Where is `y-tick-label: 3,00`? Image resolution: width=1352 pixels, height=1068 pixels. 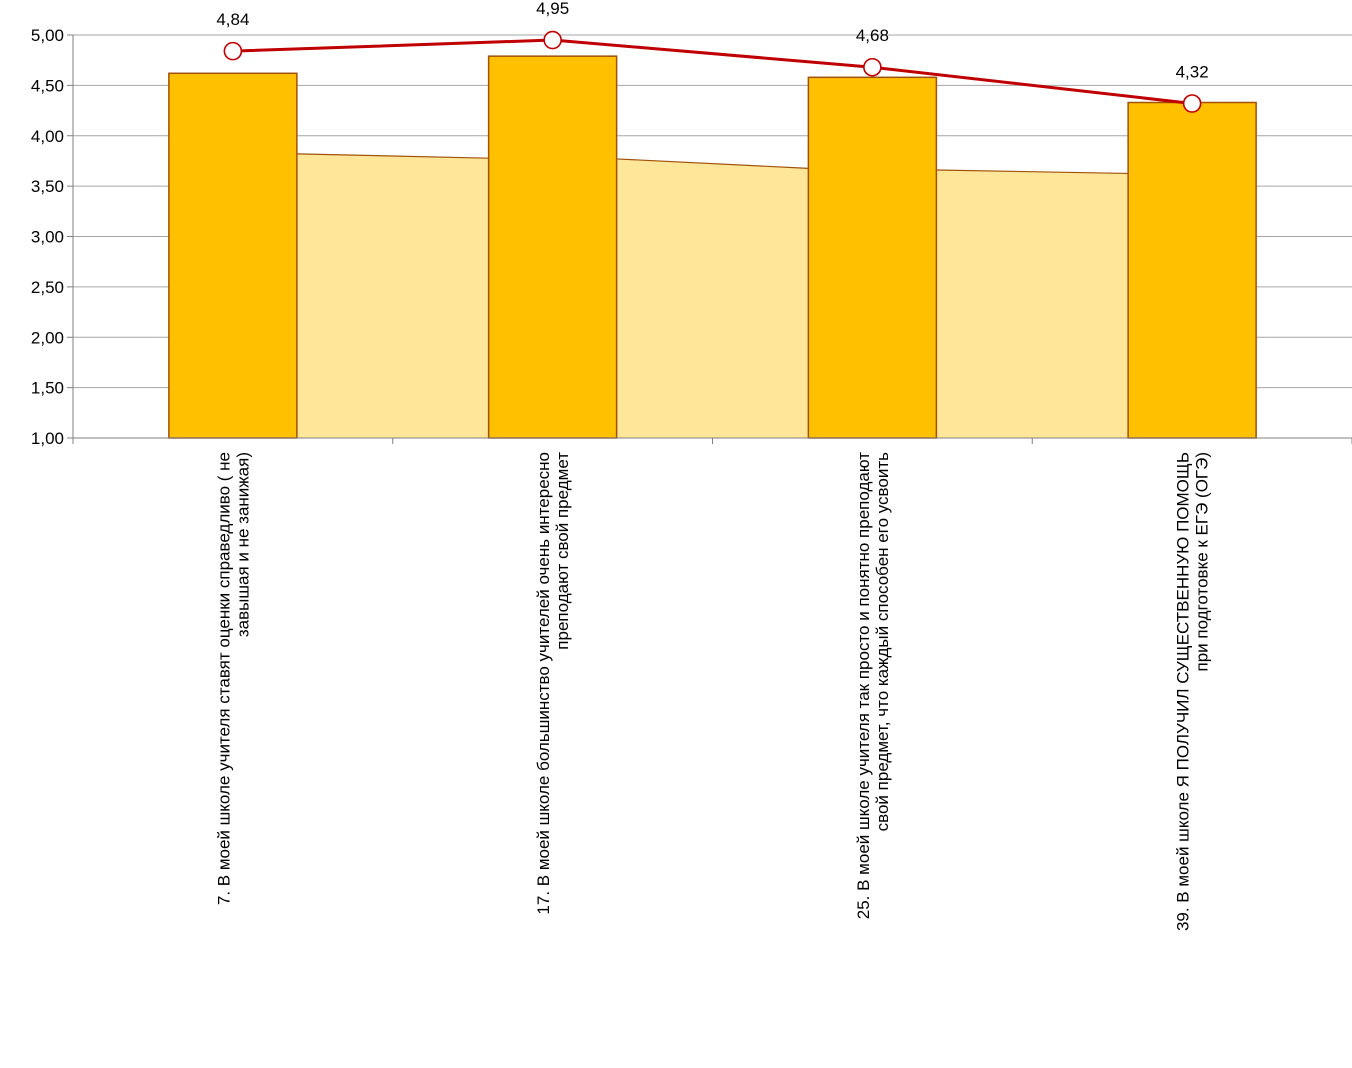 y-tick-label: 3,00 is located at coordinates (47, 237).